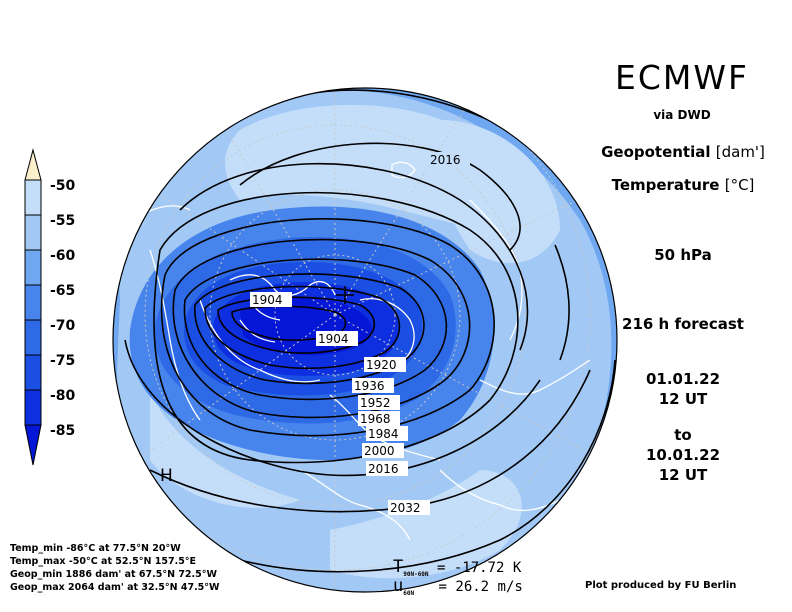  Describe the element at coordinates (103, 561) in the screenshot. I see `temp-max-stat: Temp_max -50°C at 52.5°N 157.5°E` at that location.